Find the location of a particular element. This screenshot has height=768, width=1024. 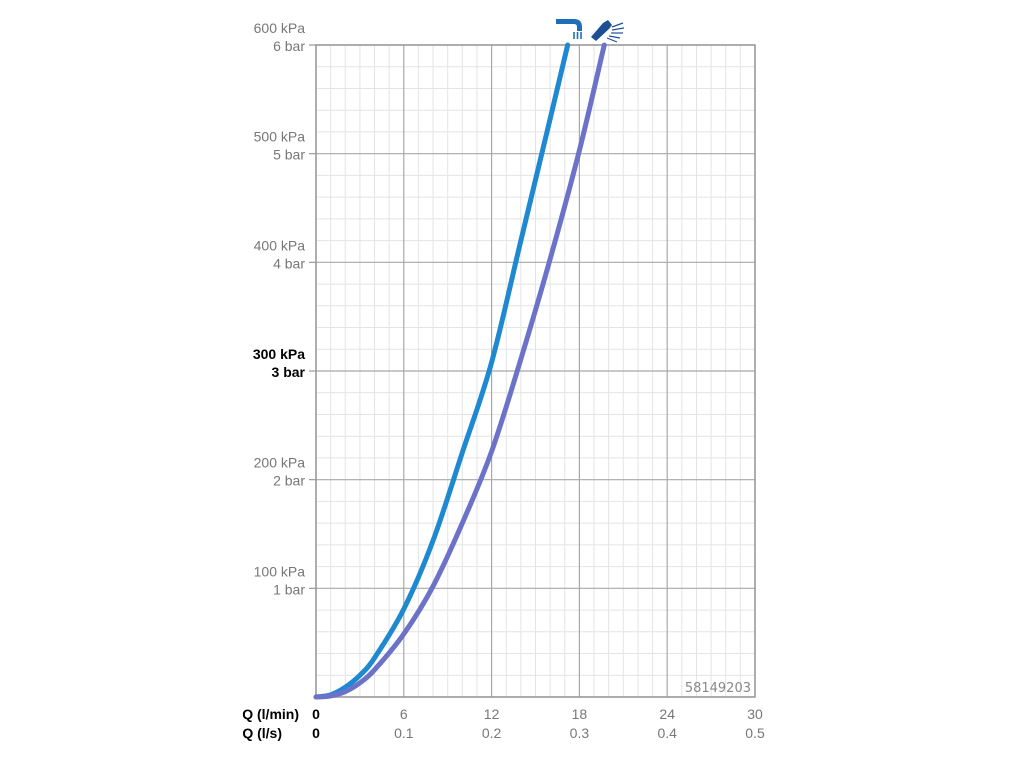

y-tick-label-bar: 5 bar is located at coordinates (289, 155).